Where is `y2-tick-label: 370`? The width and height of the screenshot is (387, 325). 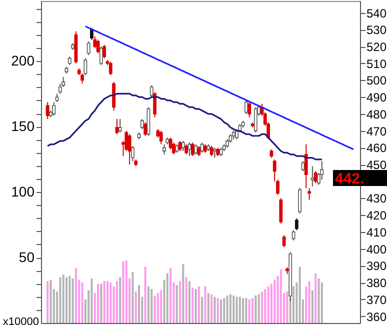 y2-tick-label: 370 is located at coordinates (376, 299).